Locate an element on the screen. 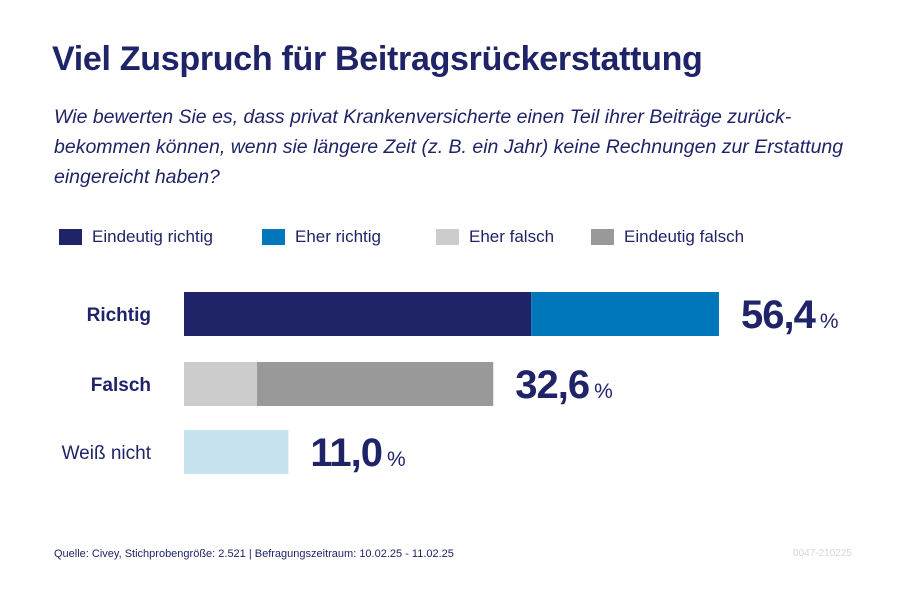 The width and height of the screenshot is (900, 600). legend-label: Eher richtig is located at coordinates (338, 236).